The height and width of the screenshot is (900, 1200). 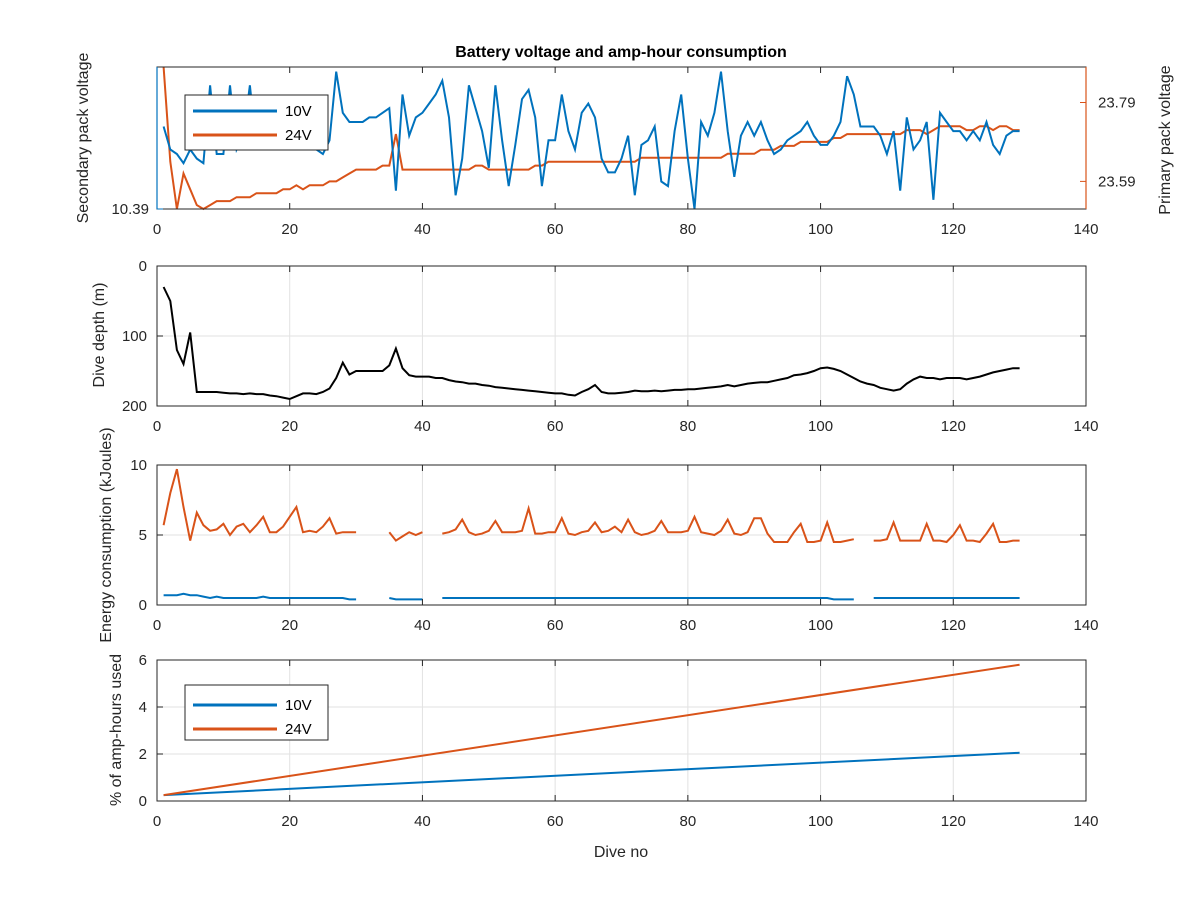 What do you see at coordinates (99, 335) in the screenshot?
I see `ylabel-dive-depth: Dive depth (m)` at bounding box center [99, 335].